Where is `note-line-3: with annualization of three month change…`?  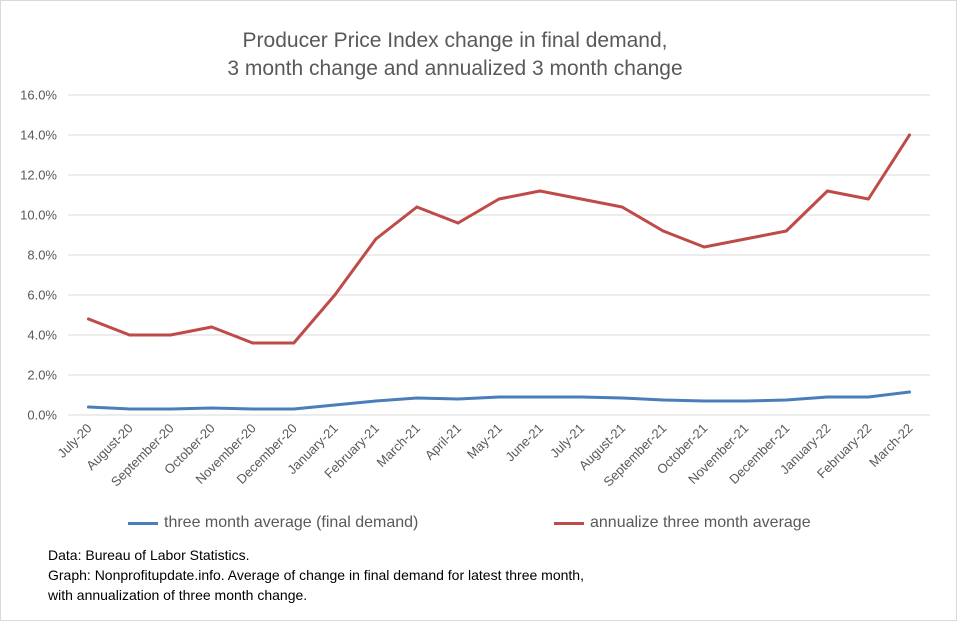 note-line-3: with annualization of three month change… is located at coordinates (178, 595).